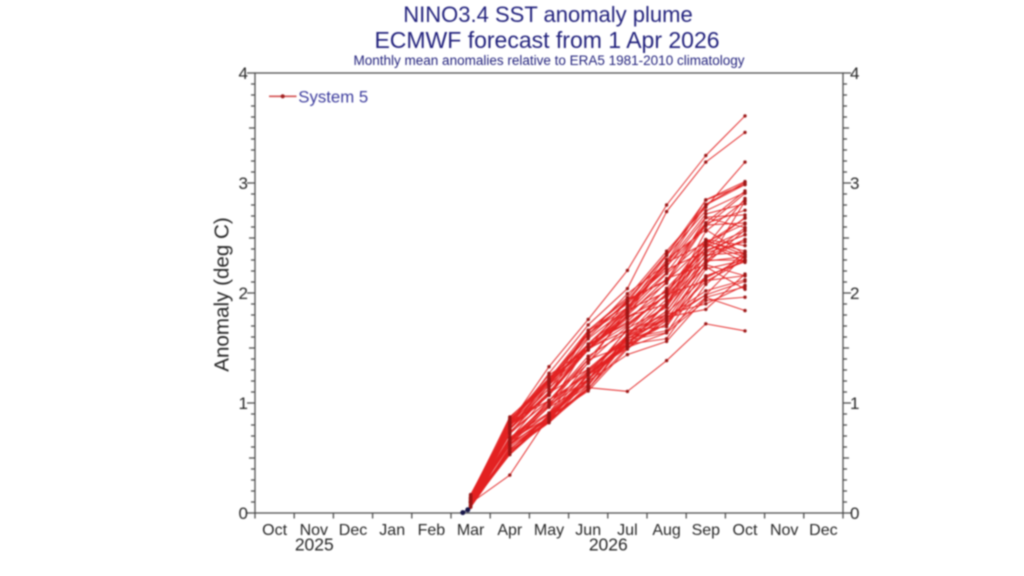 Image resolution: width=1024 pixels, height=576 pixels. What do you see at coordinates (706, 530) in the screenshot?
I see `svg-text: Sep` at bounding box center [706, 530].